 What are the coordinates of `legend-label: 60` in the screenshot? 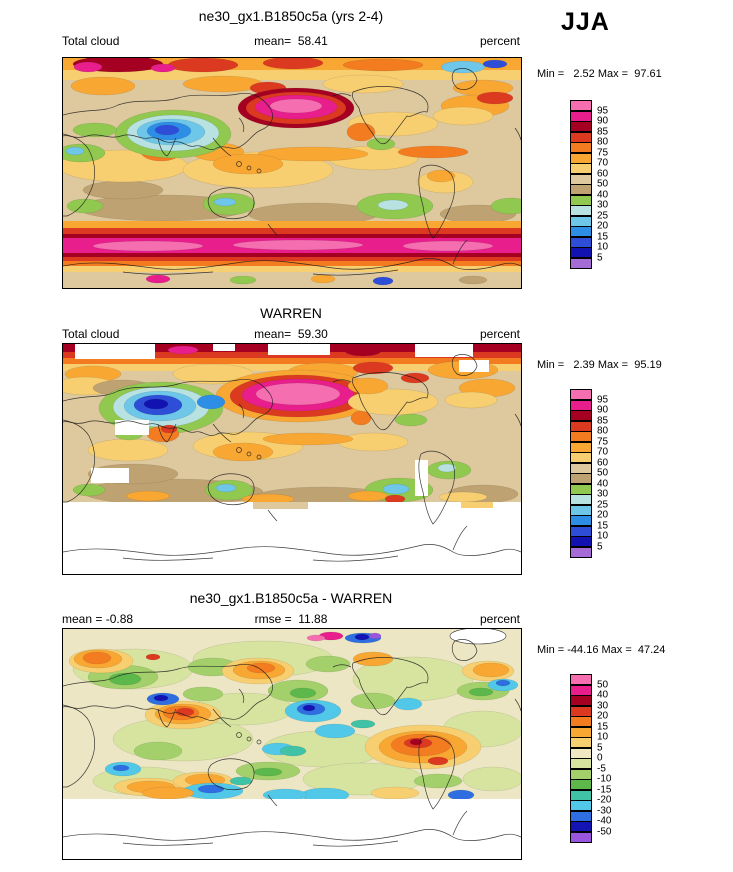 It's located at (603, 173).